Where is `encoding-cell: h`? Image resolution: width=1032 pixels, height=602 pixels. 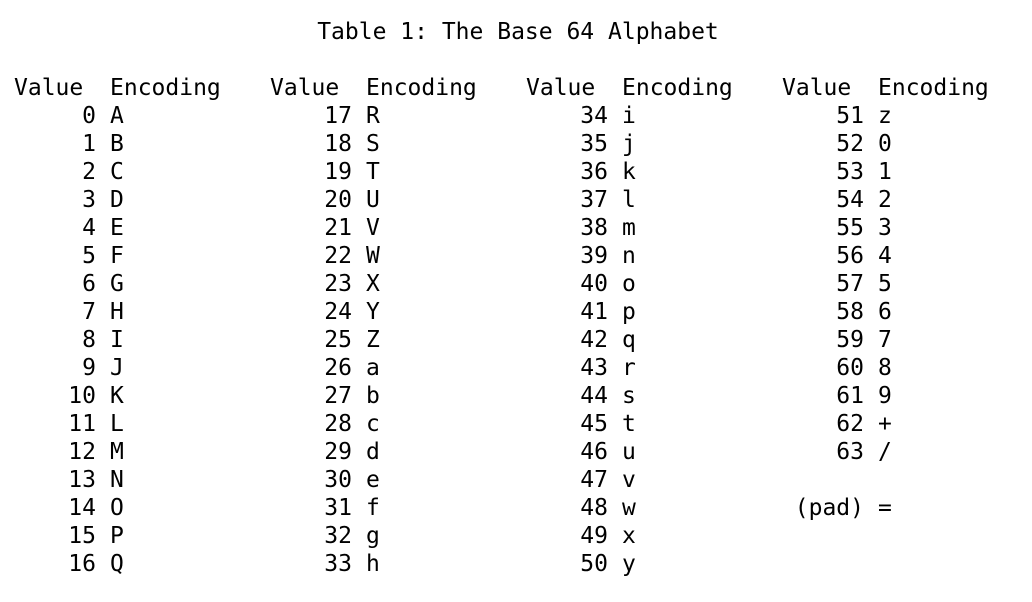
encoding-cell: h is located at coordinates (373, 564).